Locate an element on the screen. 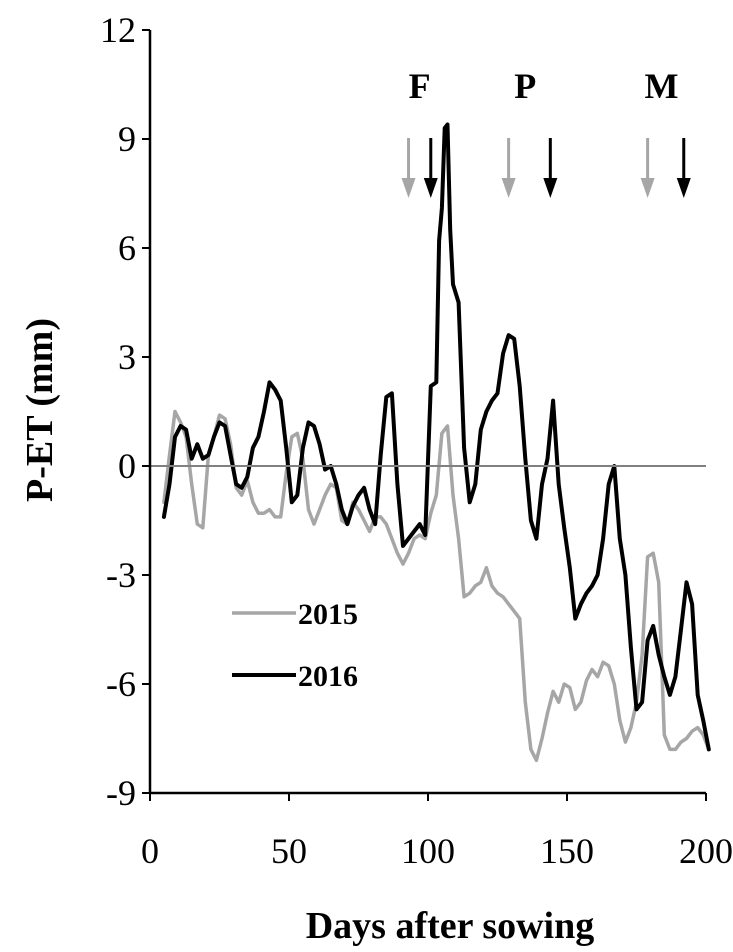 The image size is (733, 952). y-tick-label: 3 is located at coordinates (127, 357).